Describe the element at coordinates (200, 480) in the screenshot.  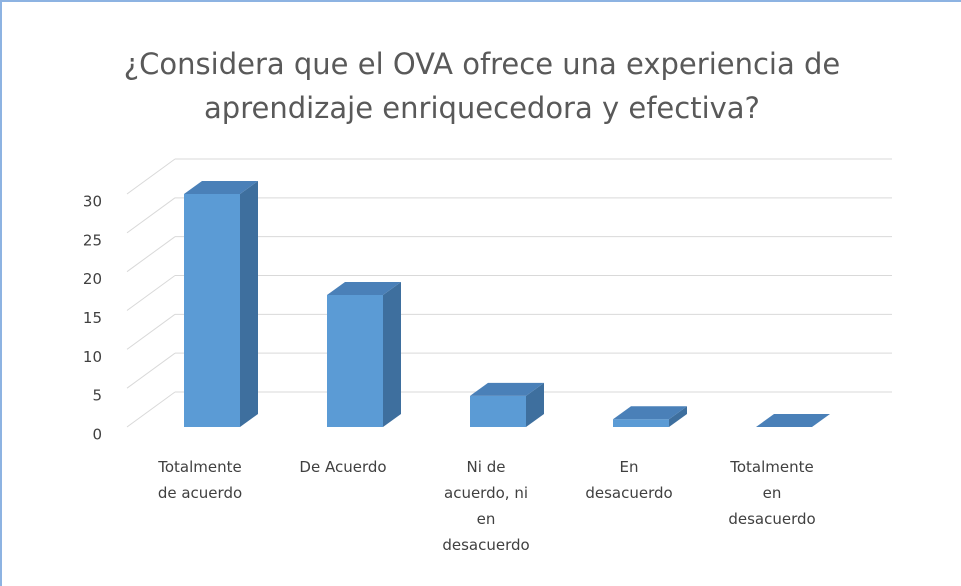
I see `x-tick-label: Totalmente de acuerdo` at that location.